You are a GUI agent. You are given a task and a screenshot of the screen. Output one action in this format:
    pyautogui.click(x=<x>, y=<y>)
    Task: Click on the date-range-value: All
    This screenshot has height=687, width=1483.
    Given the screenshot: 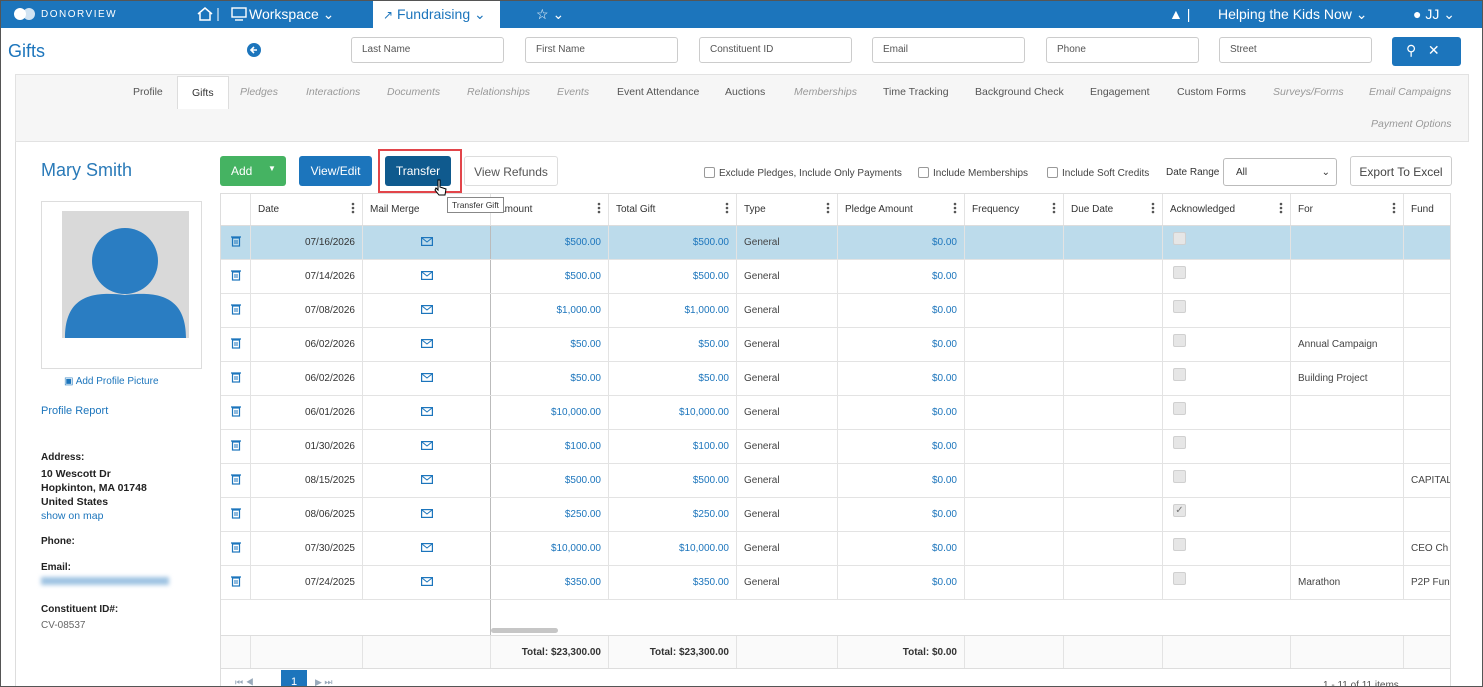 What is the action you would take?
    pyautogui.click(x=1242, y=172)
    